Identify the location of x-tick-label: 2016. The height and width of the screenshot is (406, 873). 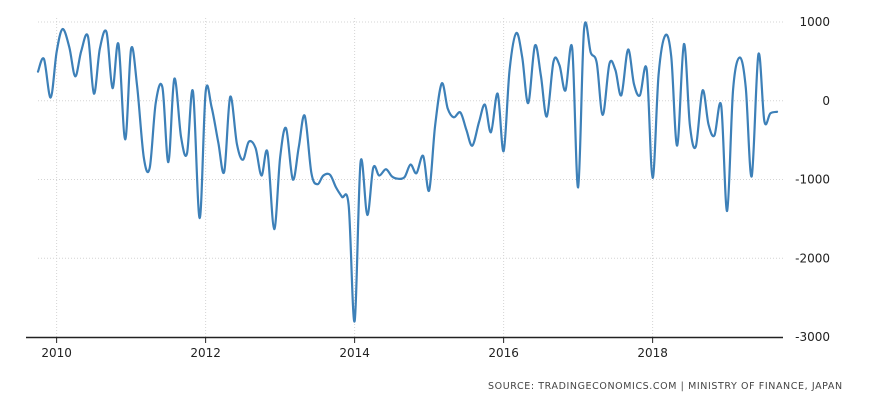
(503, 353).